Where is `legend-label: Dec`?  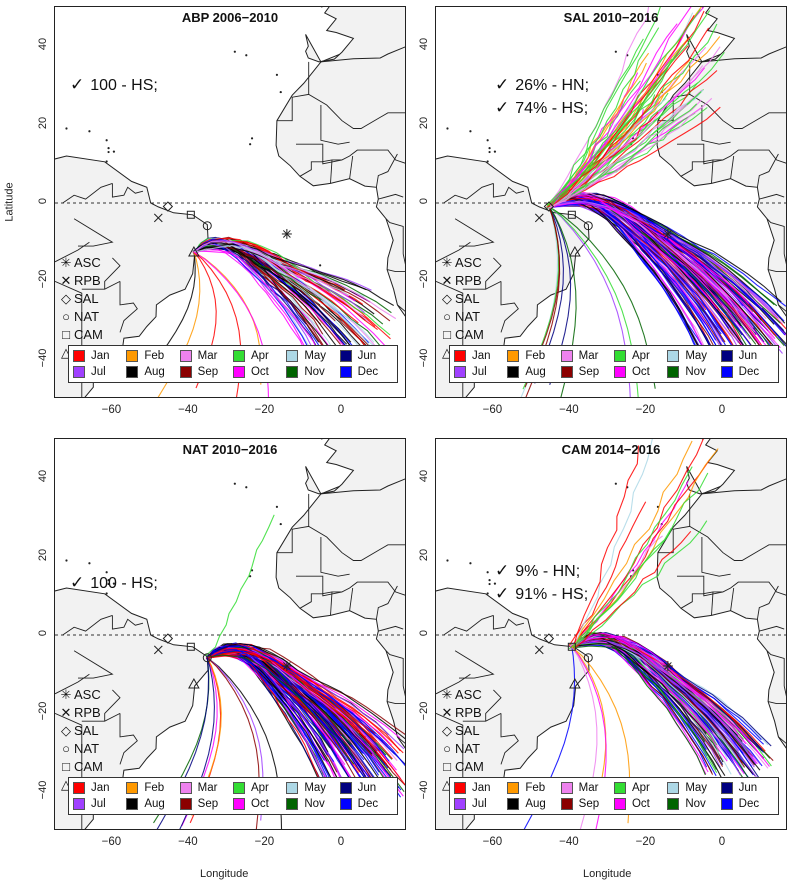 legend-label: Dec is located at coordinates (749, 804).